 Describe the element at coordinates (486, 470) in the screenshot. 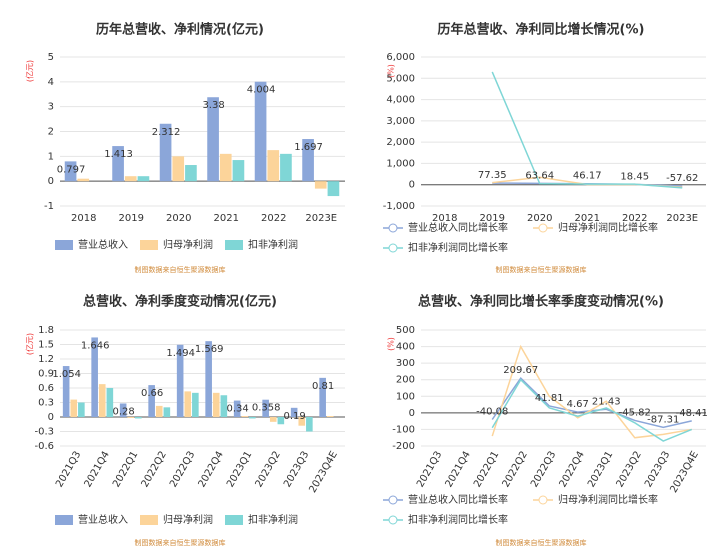

I see `x-tick-label: 2022Q1` at that location.